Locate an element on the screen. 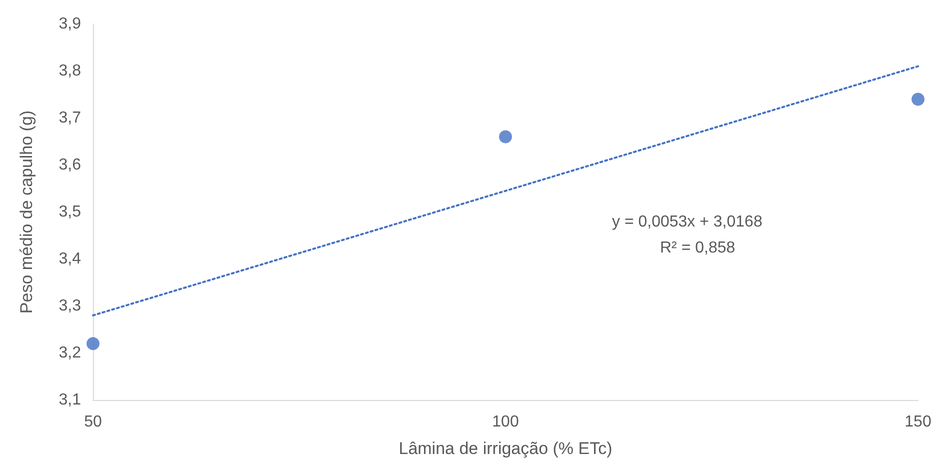 Image resolution: width=938 pixels, height=469 pixels. y-tick-label: 3,8 is located at coordinates (70, 71).